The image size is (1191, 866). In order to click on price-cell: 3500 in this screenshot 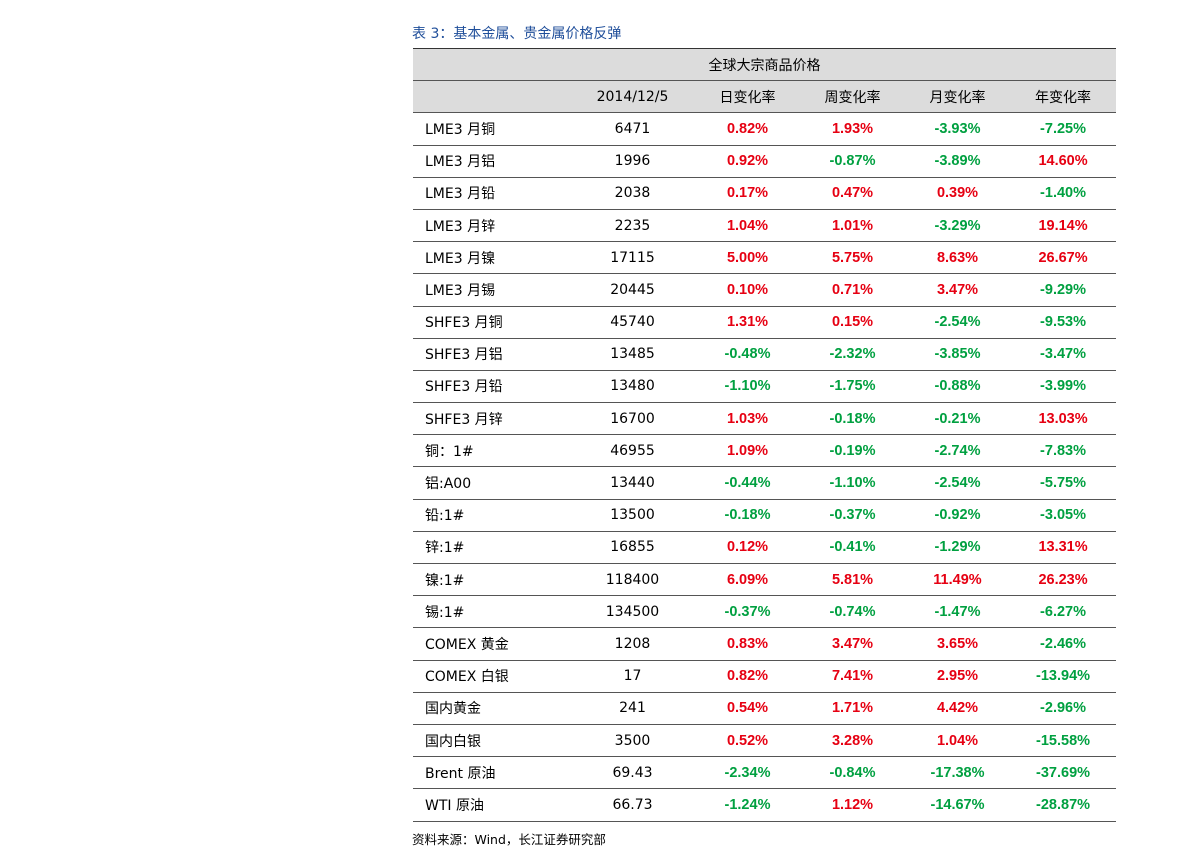, I will do `click(632, 741)`.